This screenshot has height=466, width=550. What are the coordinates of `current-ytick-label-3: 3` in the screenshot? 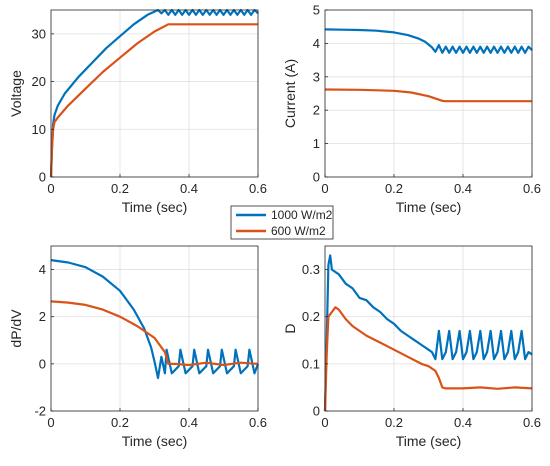 It's located at (316, 76).